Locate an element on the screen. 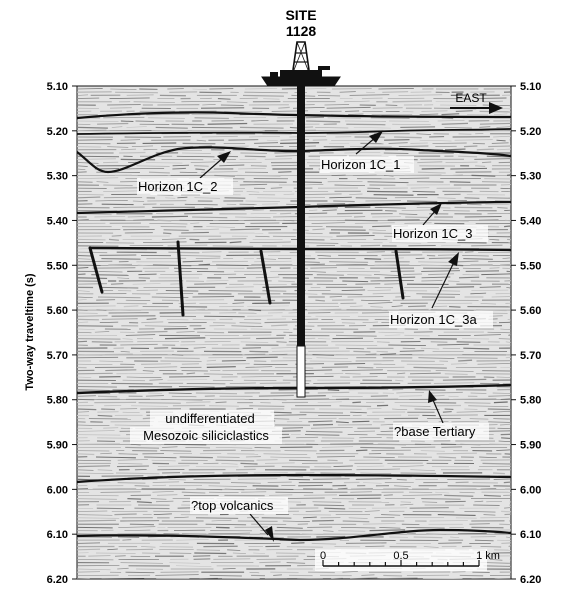  horizon-1c-1-arrow is located at coordinates (369, 143).